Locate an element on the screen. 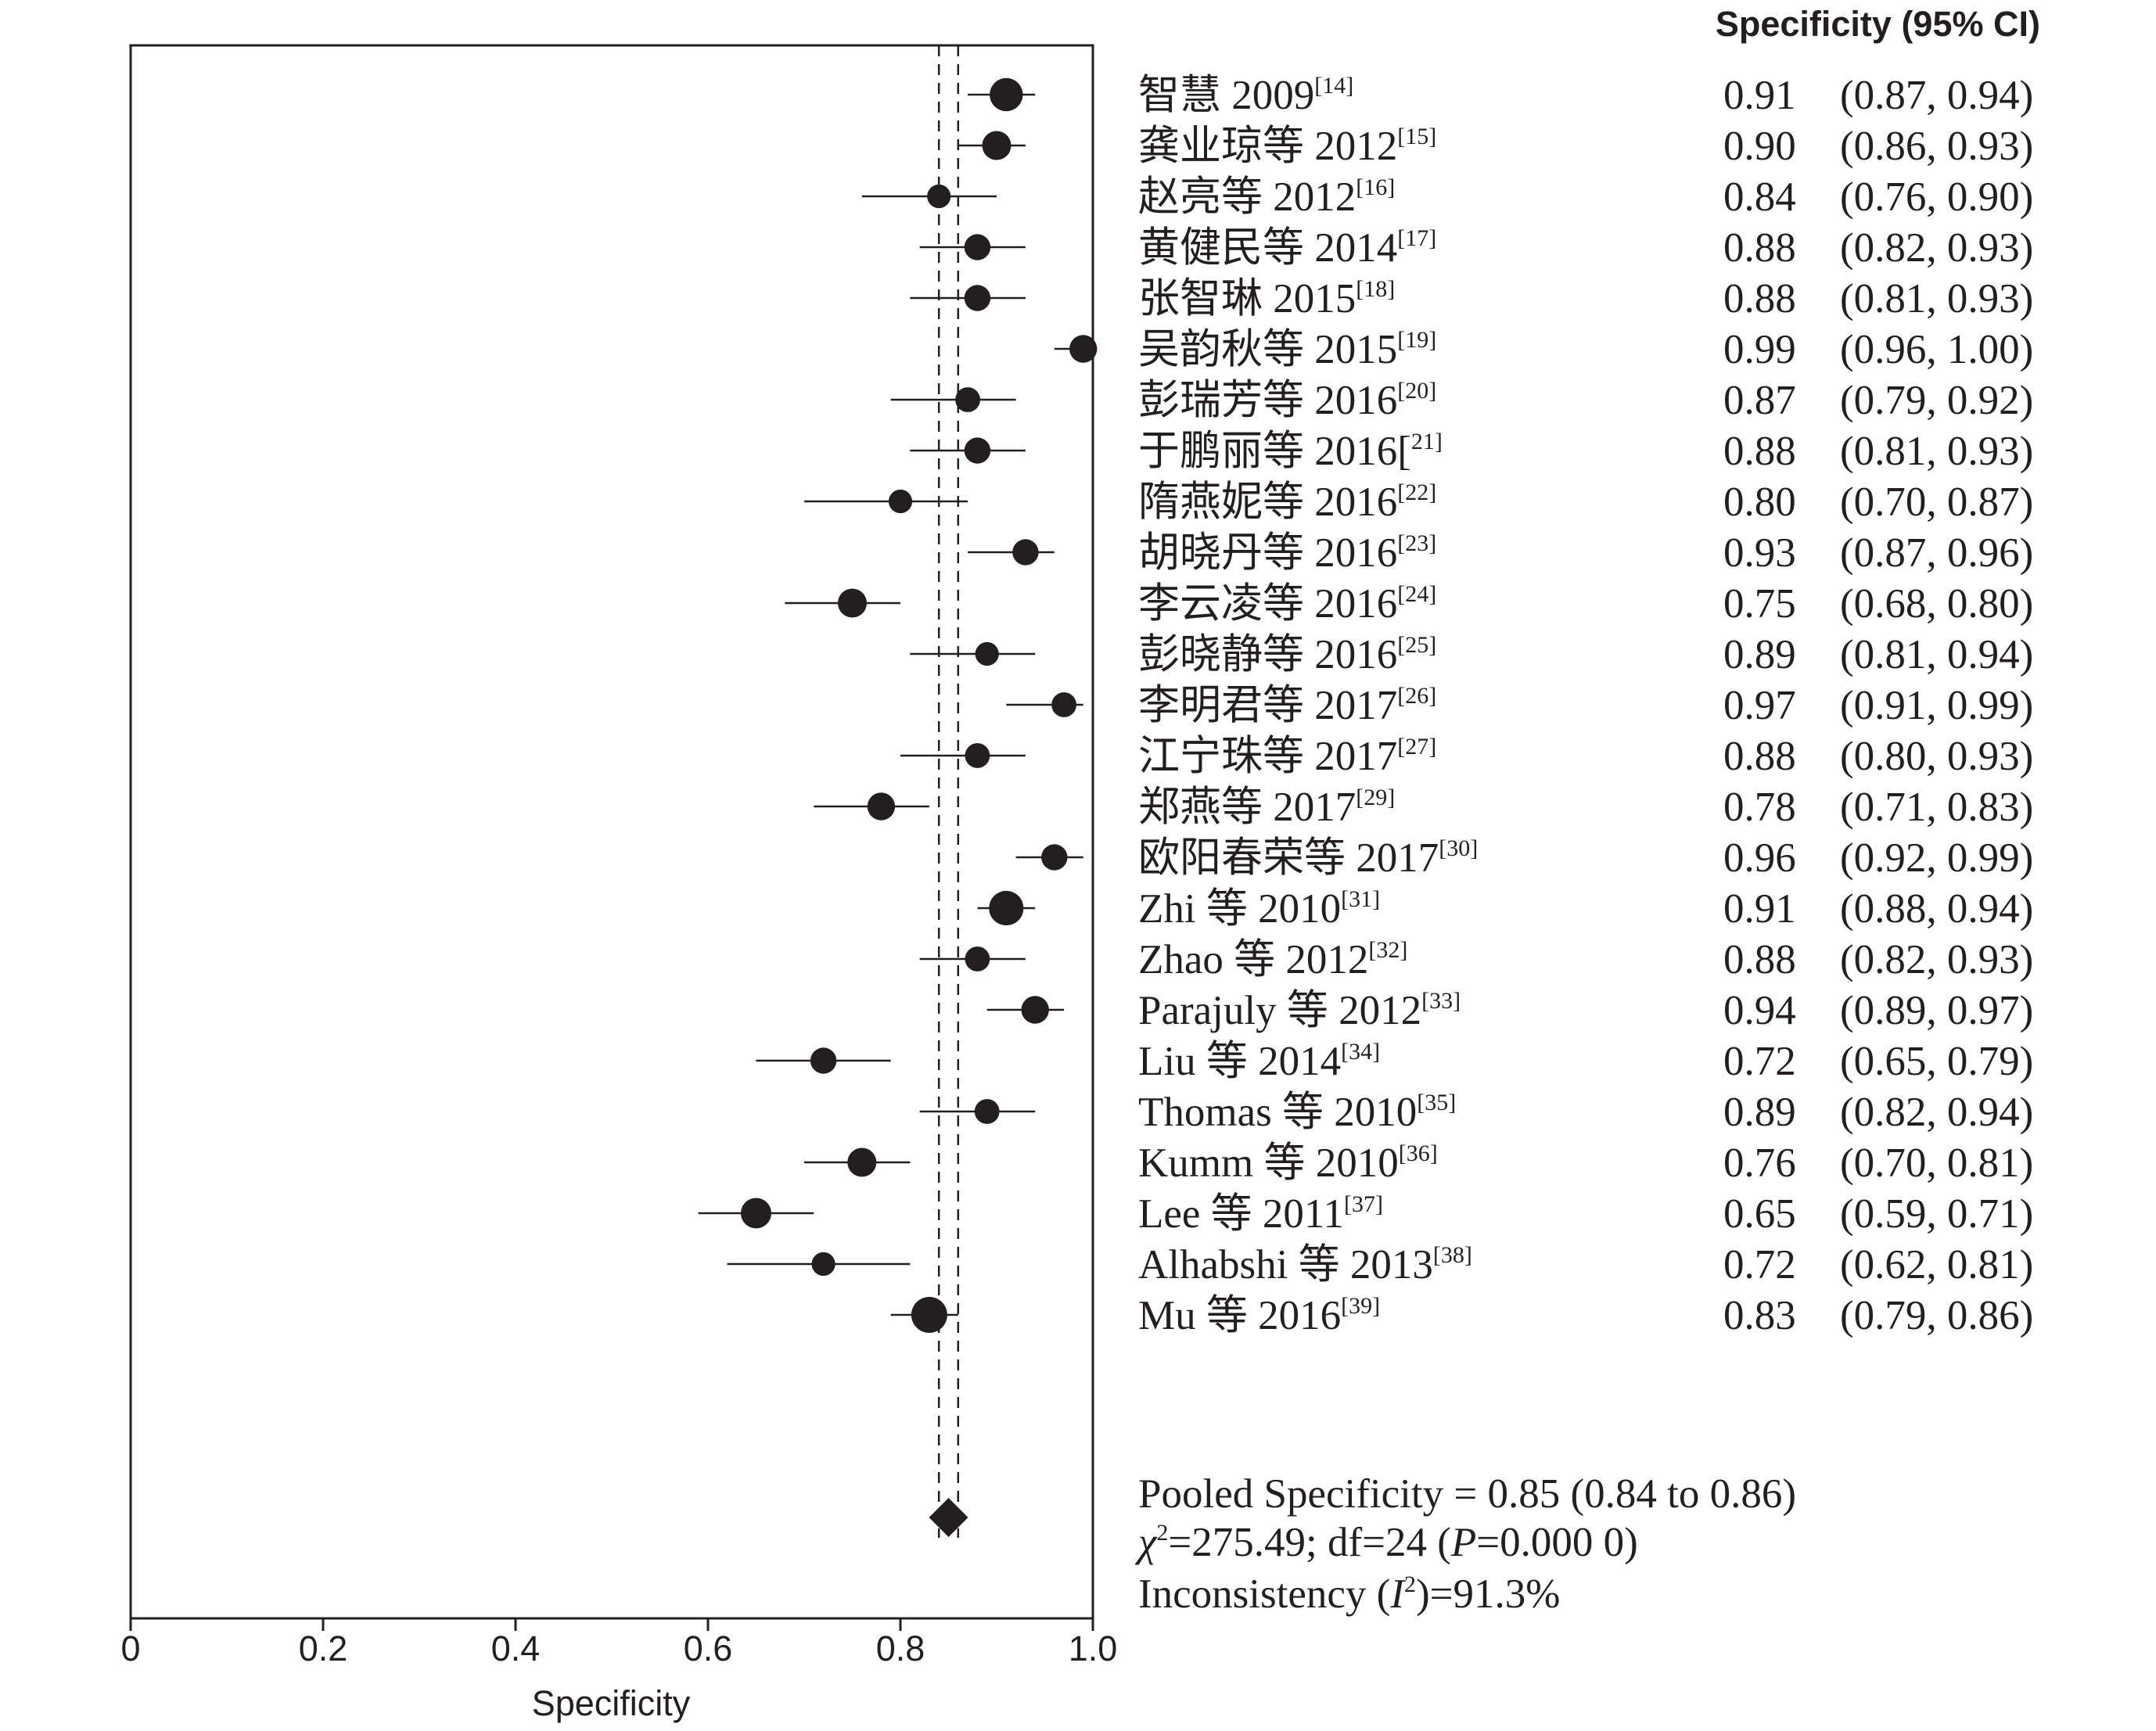 Image resolution: width=2156 pixels, height=1731 pixels. study-specificity-value: 0.80 is located at coordinates (1759, 502).